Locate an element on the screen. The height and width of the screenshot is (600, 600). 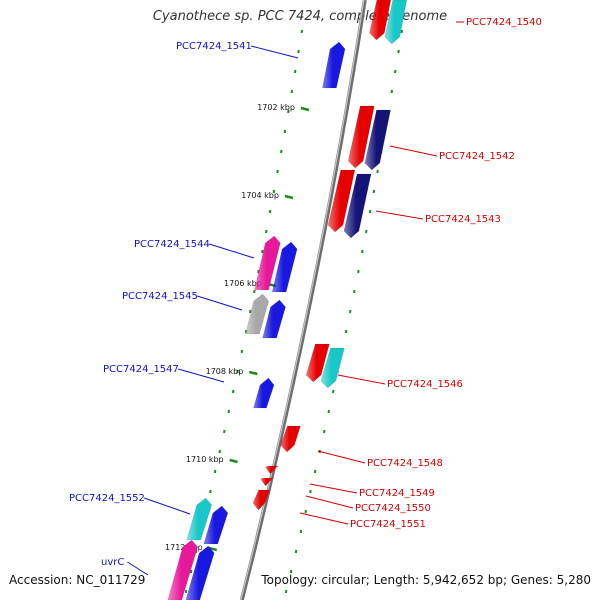
gene-label-uvrc: uvrC is located at coordinates (112, 562).